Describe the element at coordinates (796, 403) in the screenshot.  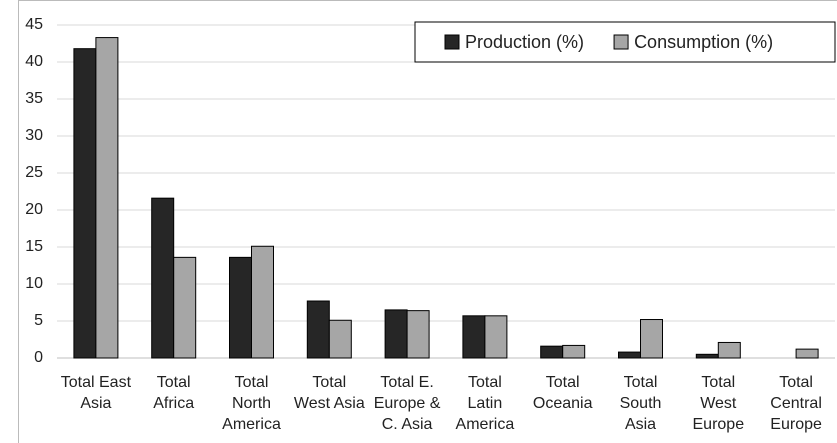
I see `x-tick-label: Total Central Europe` at that location.